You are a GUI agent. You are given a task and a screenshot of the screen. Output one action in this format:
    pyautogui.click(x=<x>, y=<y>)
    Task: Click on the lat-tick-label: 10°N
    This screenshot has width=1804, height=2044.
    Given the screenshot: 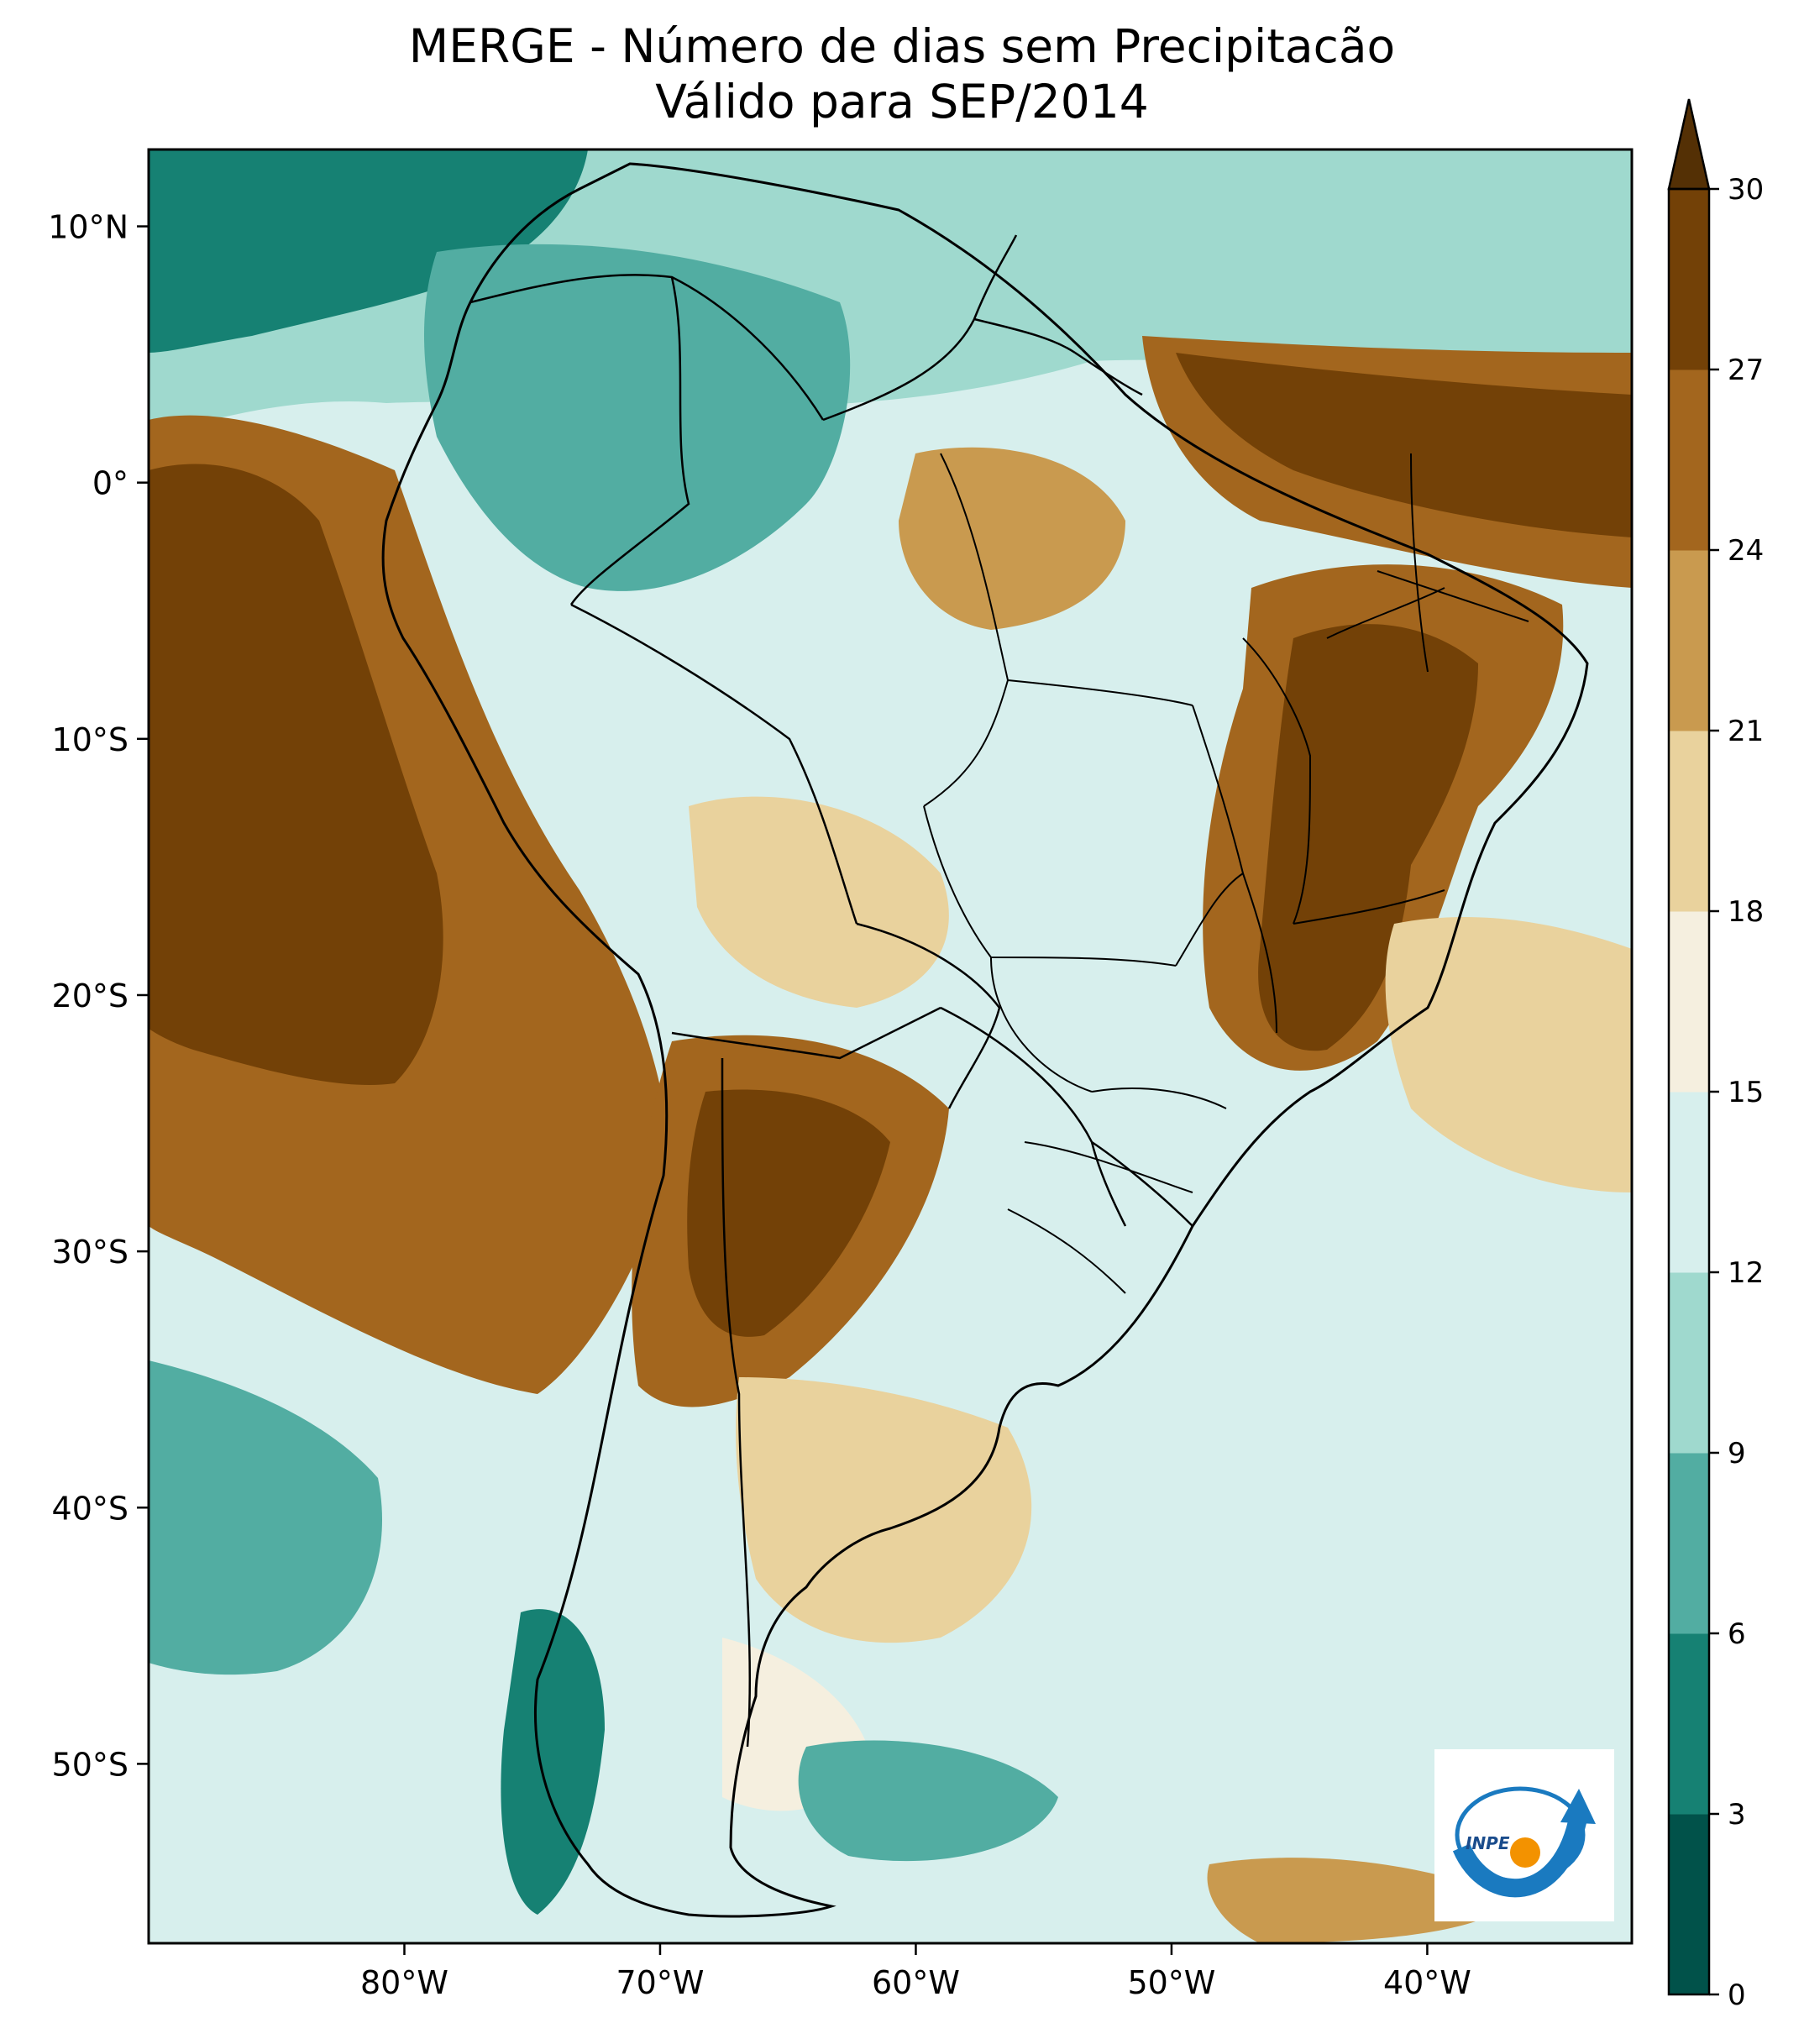 What is the action you would take?
    pyautogui.click(x=88, y=227)
    